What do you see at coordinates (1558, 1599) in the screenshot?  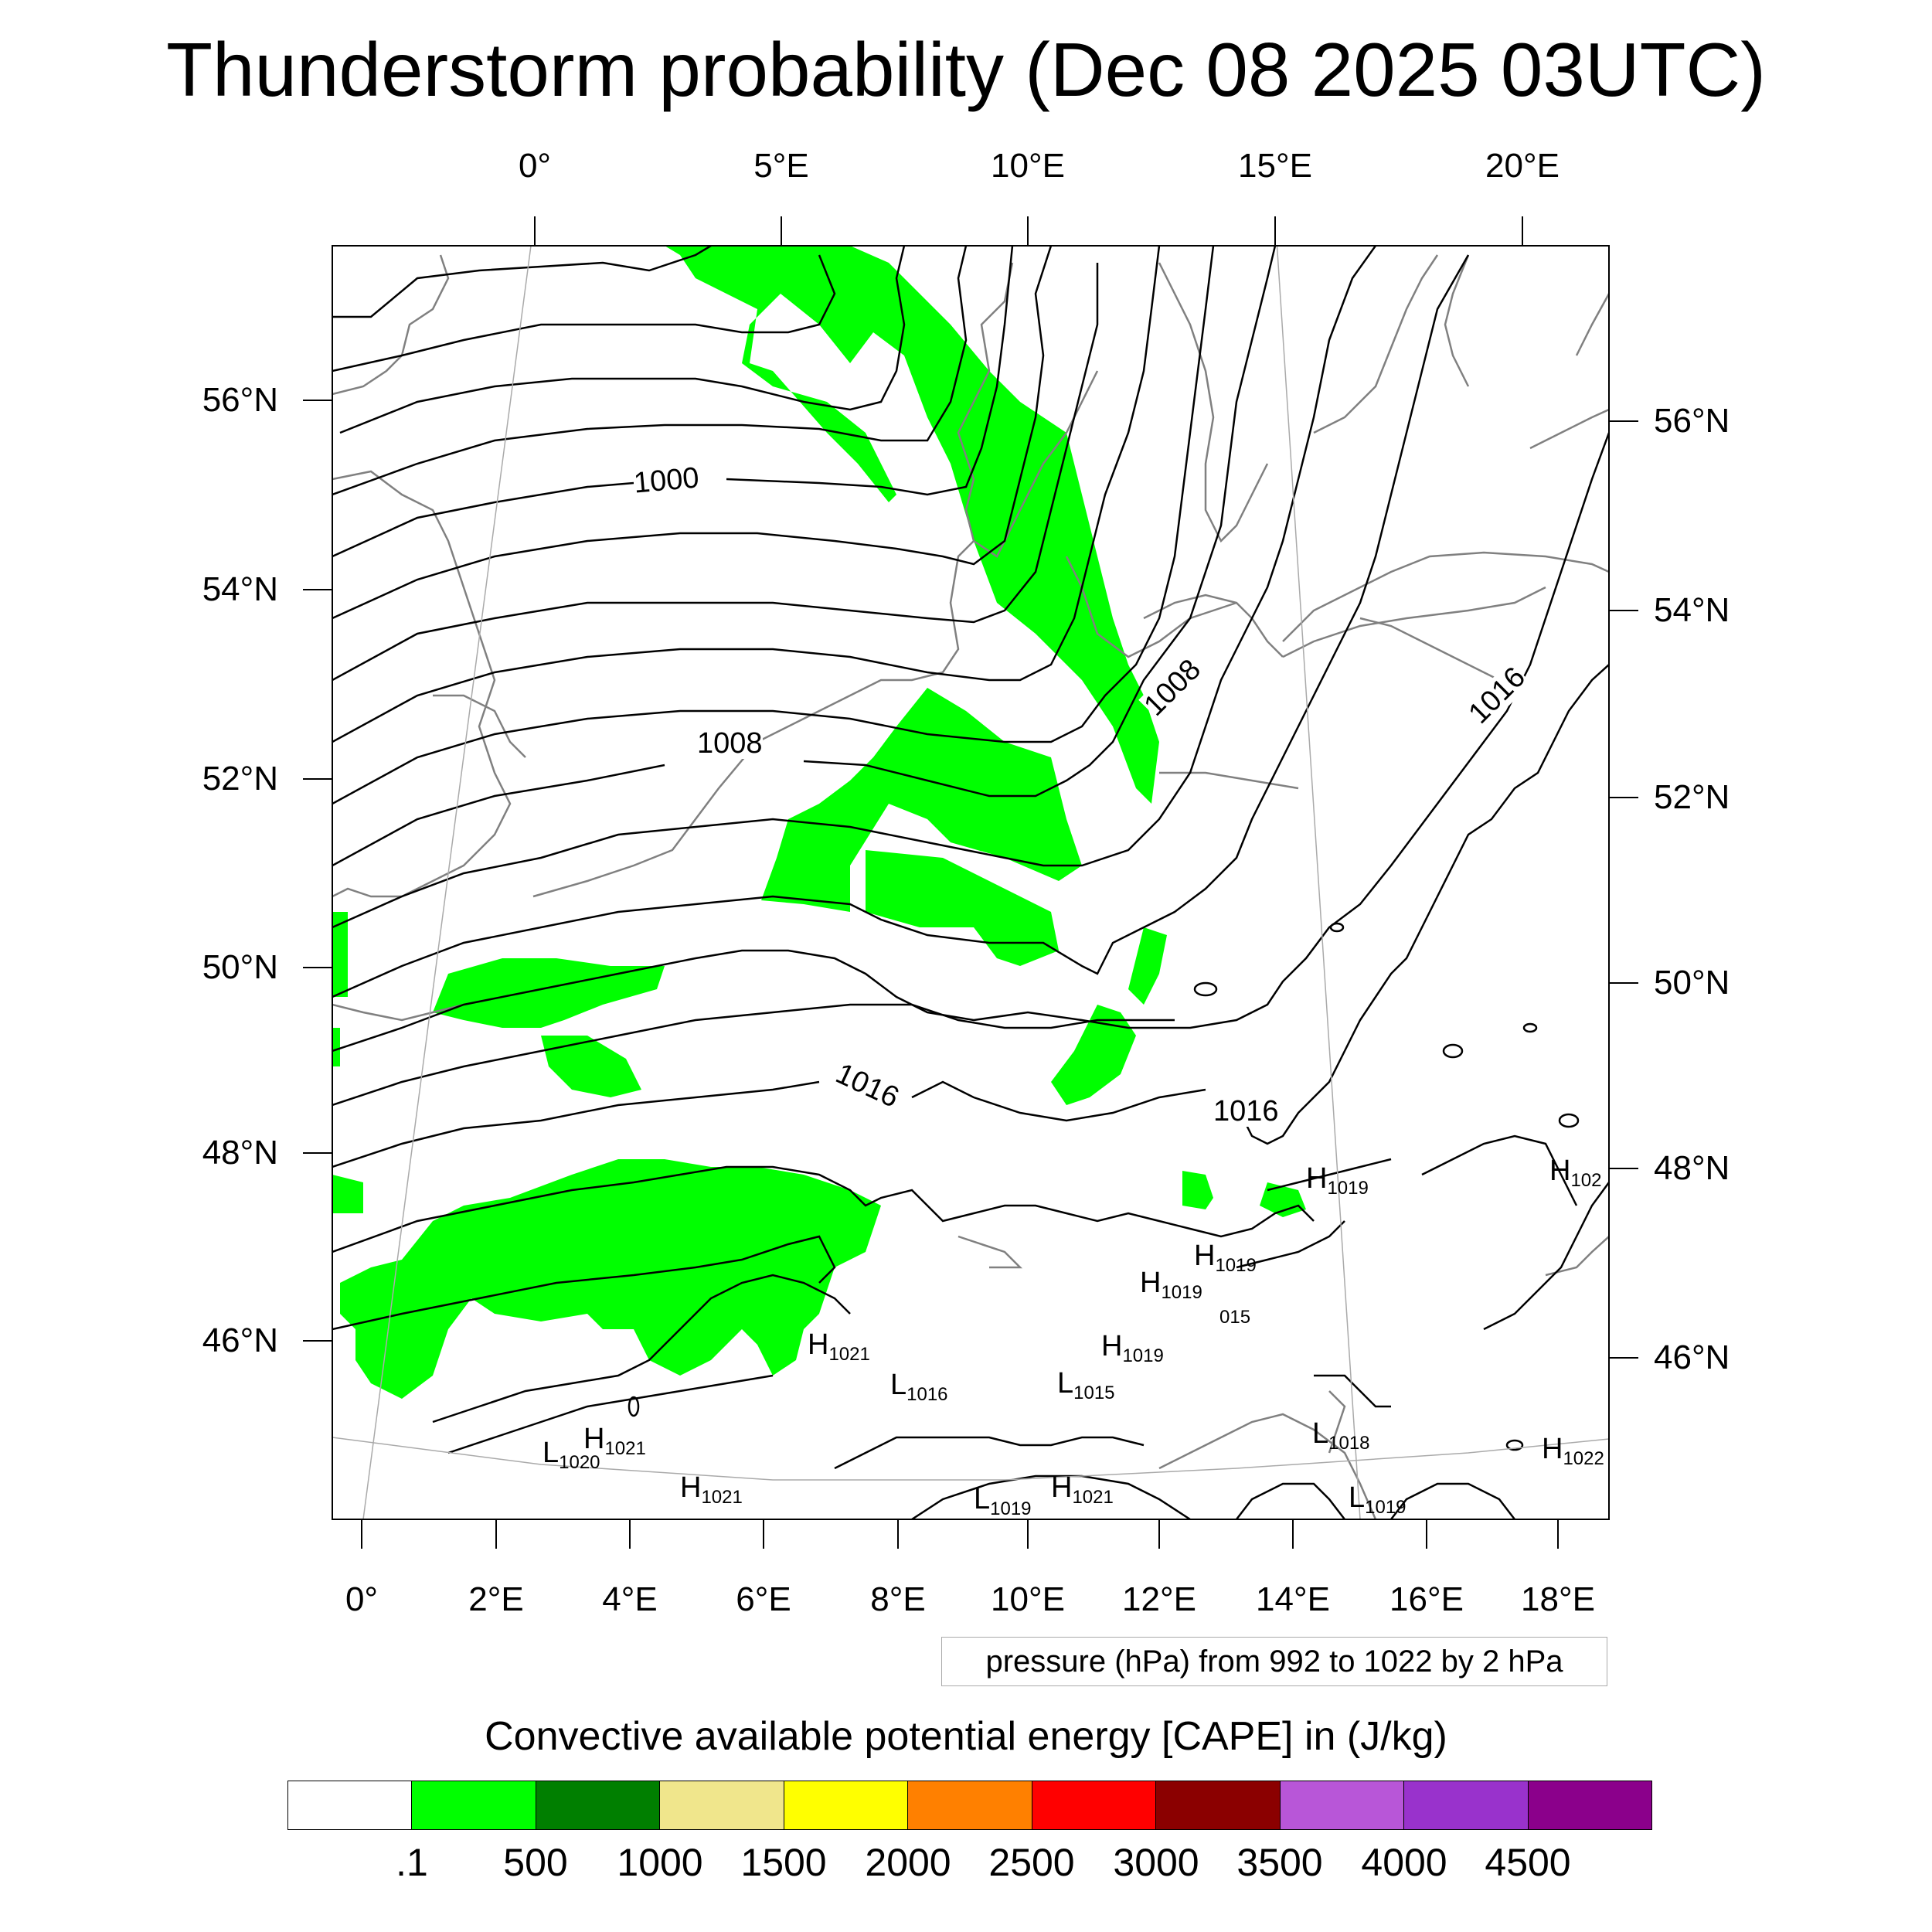 I see `bottom-lon-label: 18°E` at bounding box center [1558, 1599].